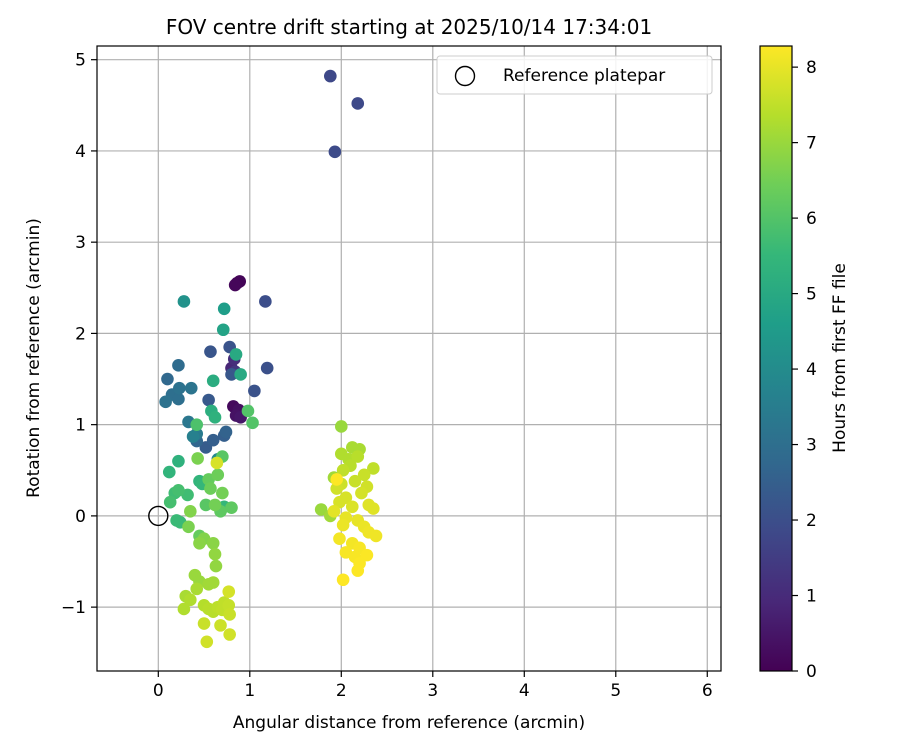  I want to click on colorbar-tick-label: 5, so click(811, 295).